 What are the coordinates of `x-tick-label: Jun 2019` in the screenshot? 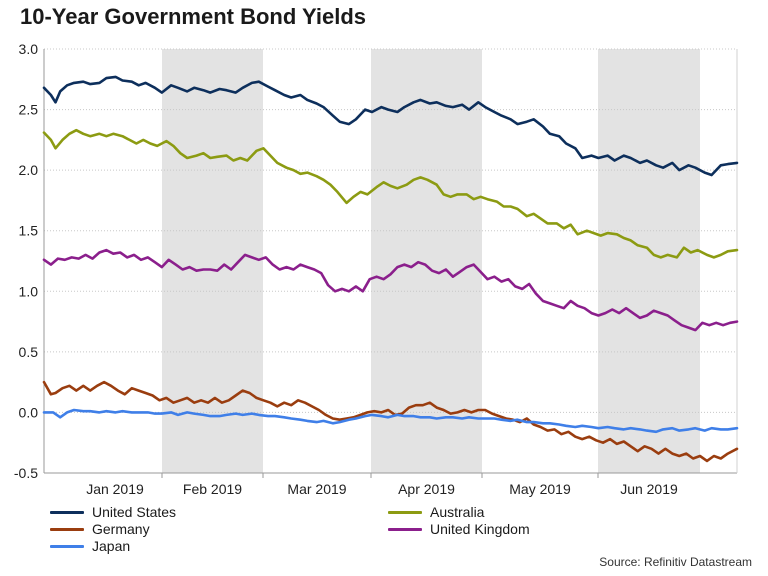 It's located at (649, 489).